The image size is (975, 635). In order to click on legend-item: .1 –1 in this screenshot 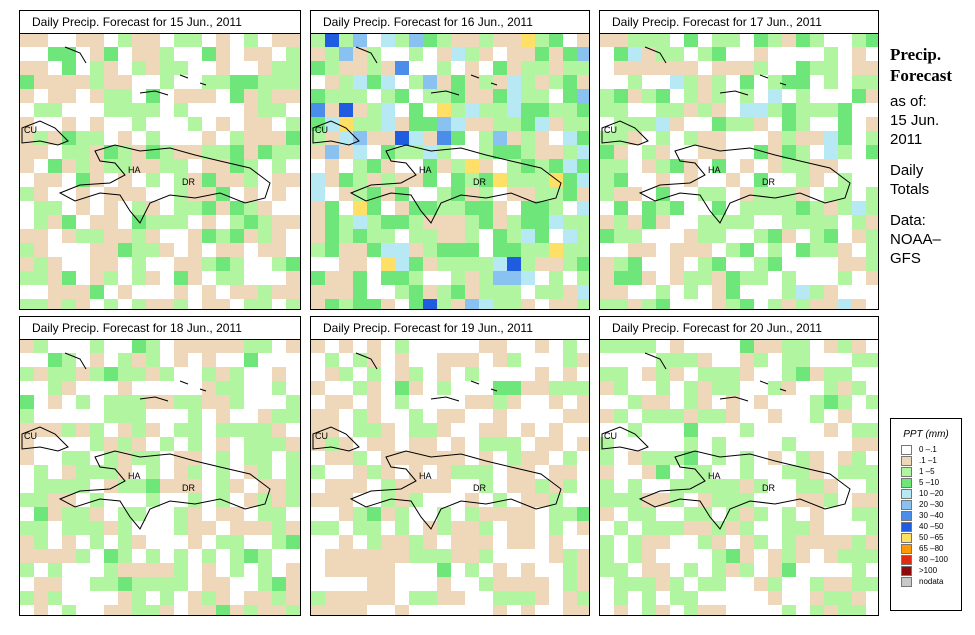, I will do `click(931, 460)`.